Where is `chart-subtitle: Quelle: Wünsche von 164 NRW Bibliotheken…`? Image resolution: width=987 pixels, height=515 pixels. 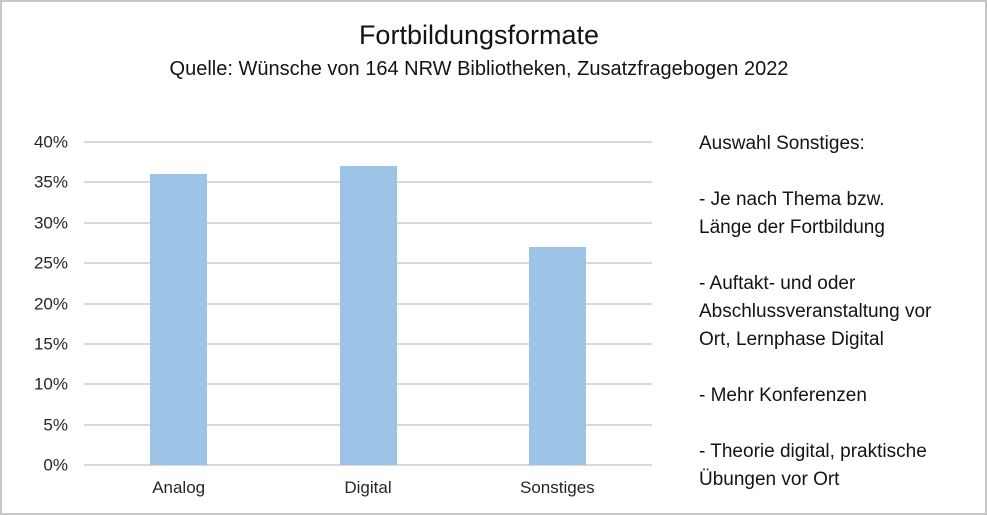
chart-subtitle: Quelle: Wünsche von 164 NRW Bibliotheken… is located at coordinates (479, 69).